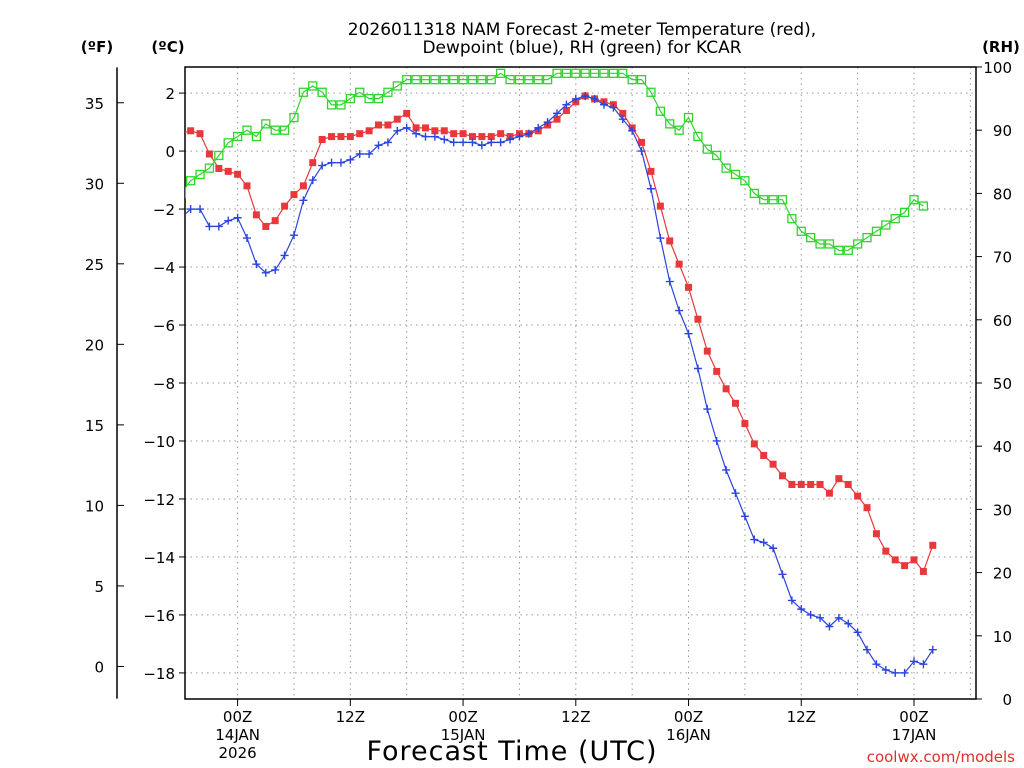 This screenshot has width=1024, height=768. What do you see at coordinates (1002, 194) in the screenshot?
I see `rh-tick-label: 80` at bounding box center [1002, 194].